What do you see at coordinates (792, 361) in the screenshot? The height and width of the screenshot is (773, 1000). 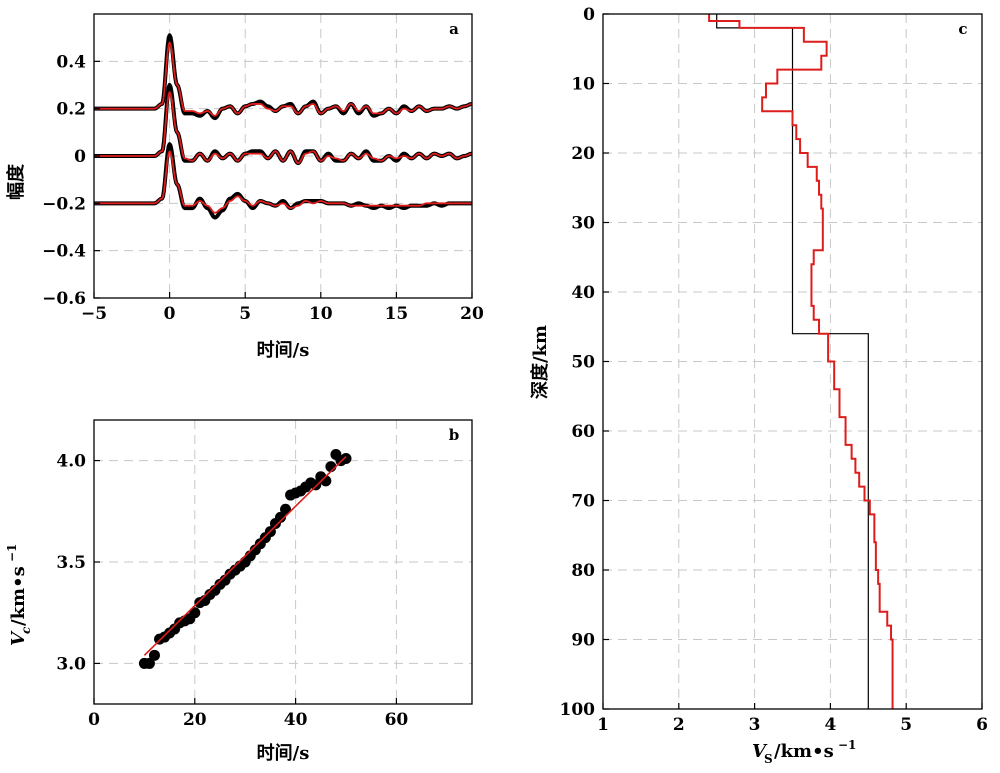 I see `initial-model-line` at bounding box center [792, 361].